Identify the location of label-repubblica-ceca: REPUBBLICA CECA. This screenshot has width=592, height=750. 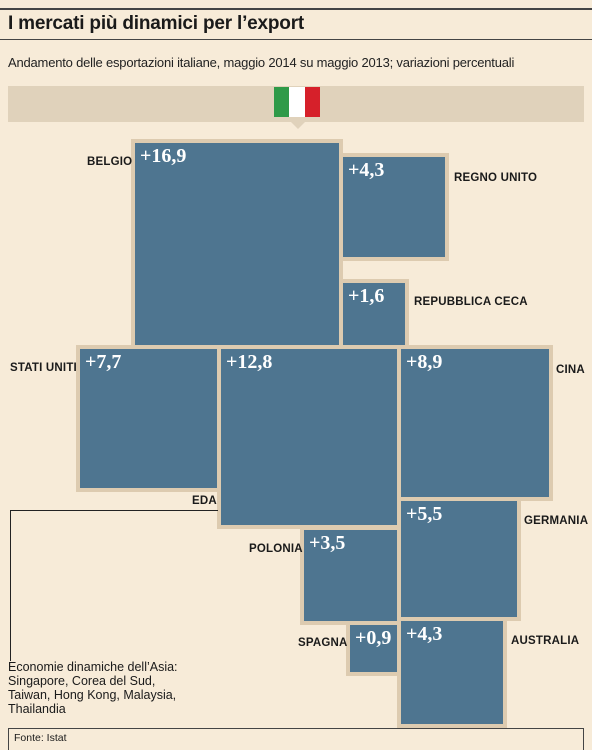
(471, 302).